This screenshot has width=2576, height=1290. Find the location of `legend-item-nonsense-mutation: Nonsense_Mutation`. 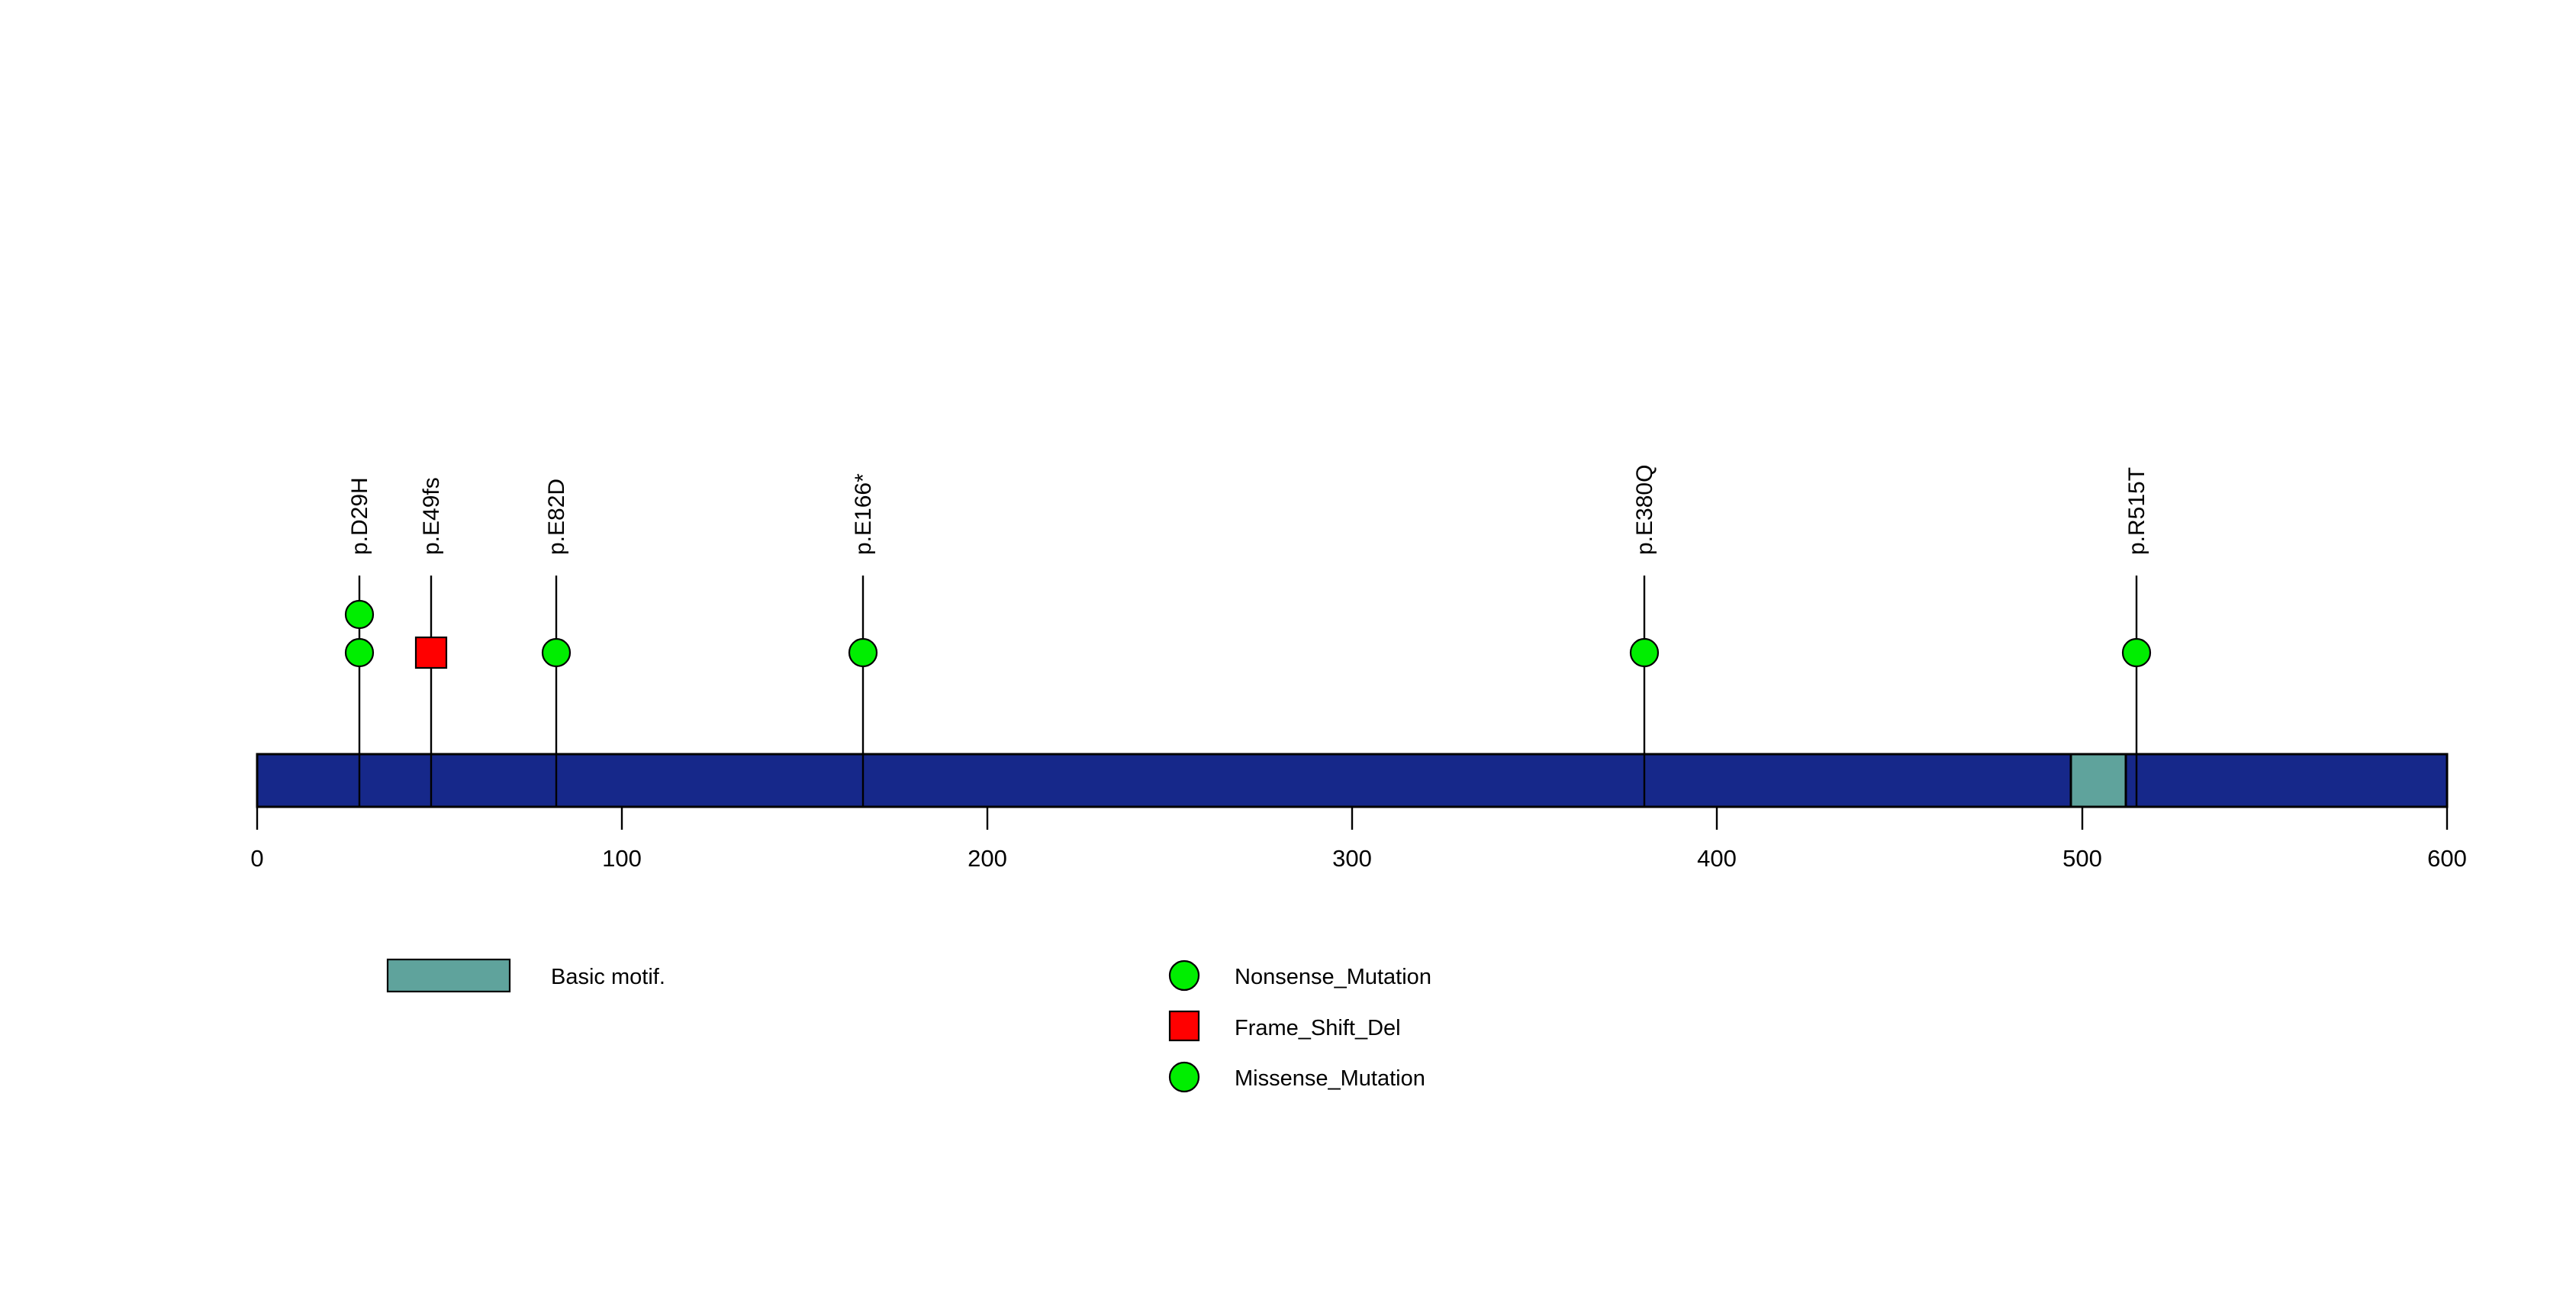

legend-item-nonsense-mutation: Nonsense_Mutation is located at coordinates (1299, 976).